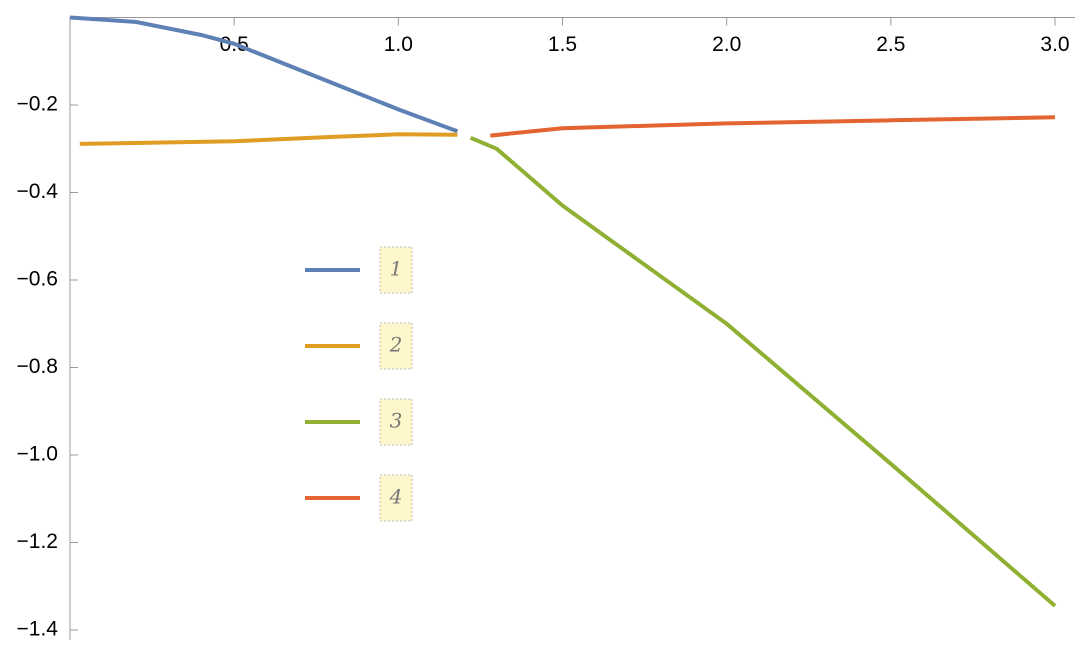 This screenshot has height=652, width=1080. What do you see at coordinates (38, 629) in the screenshot?
I see `y-tick-label: −1.4` at bounding box center [38, 629].